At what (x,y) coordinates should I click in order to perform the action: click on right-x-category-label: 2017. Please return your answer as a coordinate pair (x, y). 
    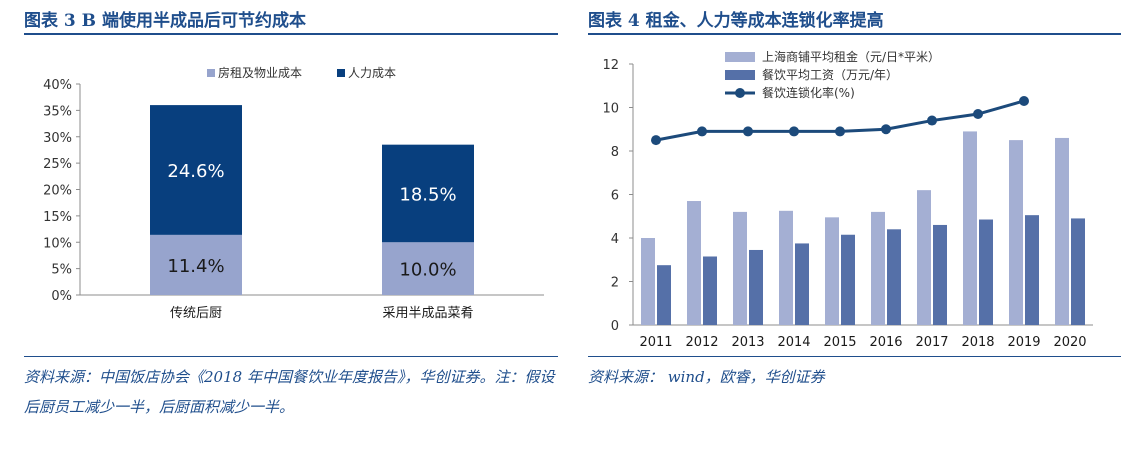
    Looking at the image, I should click on (931, 342).